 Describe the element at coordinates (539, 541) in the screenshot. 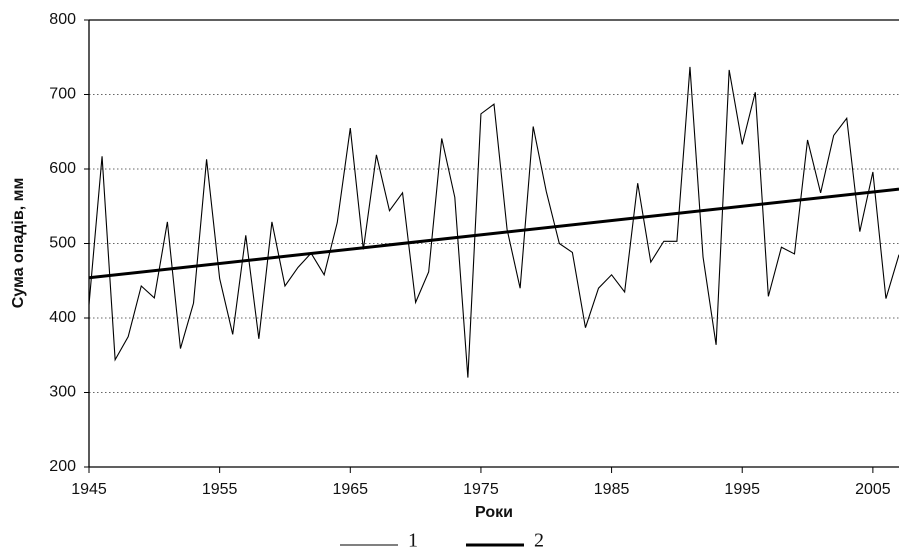

I see `legend-label: 2` at that location.